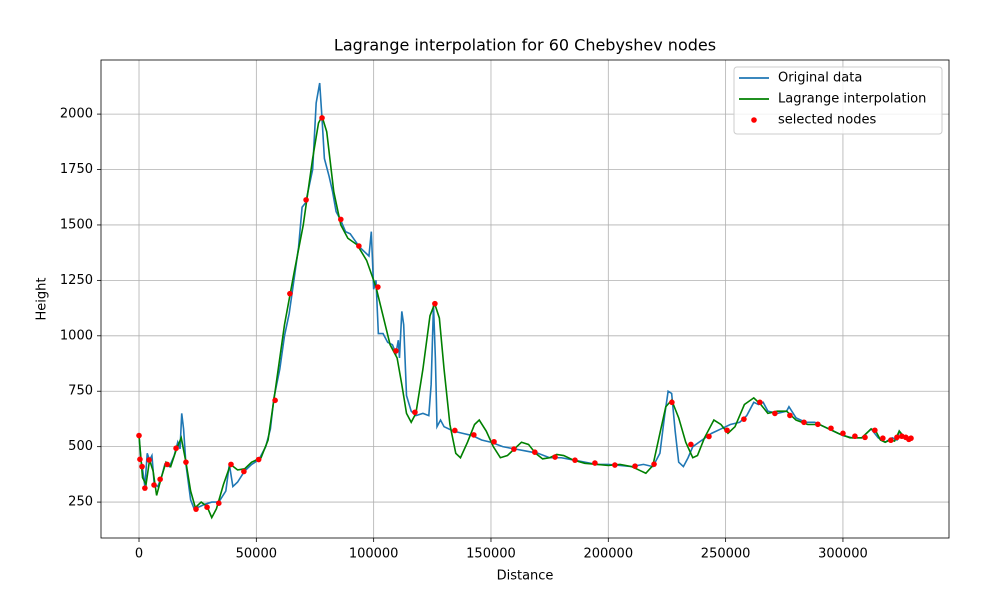  I want to click on x-tick-label: 200000, so click(608, 554).